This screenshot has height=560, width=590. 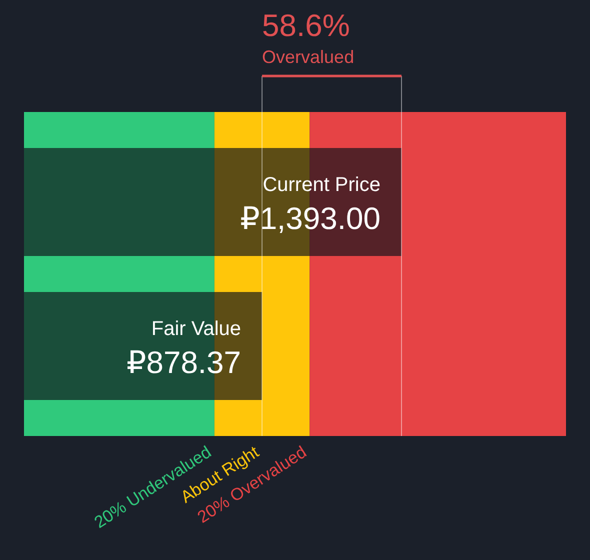 I want to click on text: 58.6%, so click(x=306, y=25).